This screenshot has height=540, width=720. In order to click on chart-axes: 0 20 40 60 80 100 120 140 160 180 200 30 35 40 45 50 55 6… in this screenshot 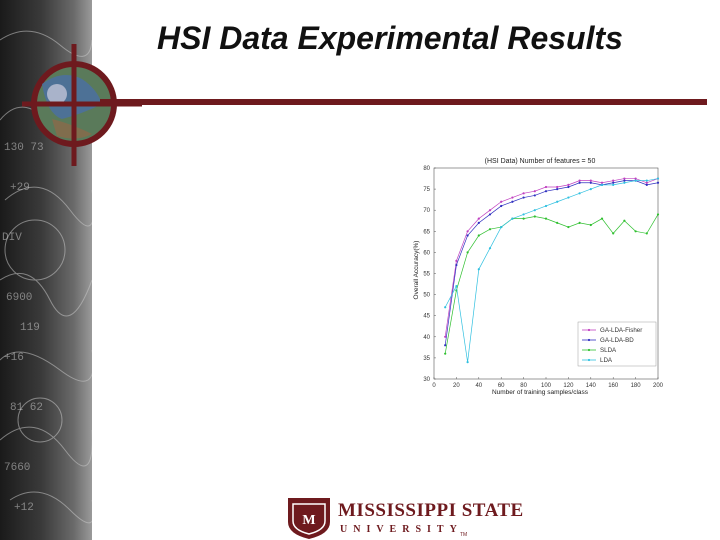, I will do `click(543, 277)`.